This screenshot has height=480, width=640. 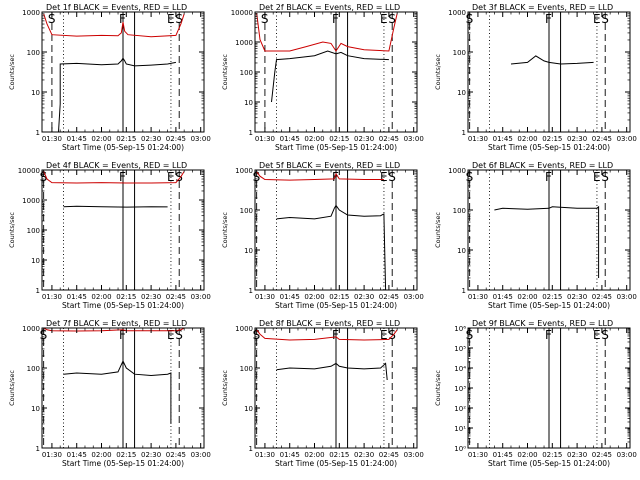 What do you see at coordinates (329, 165) in the screenshot?
I see `panel-title: Det 5f BLACK = Events, RED = LLD` at bounding box center [329, 165].